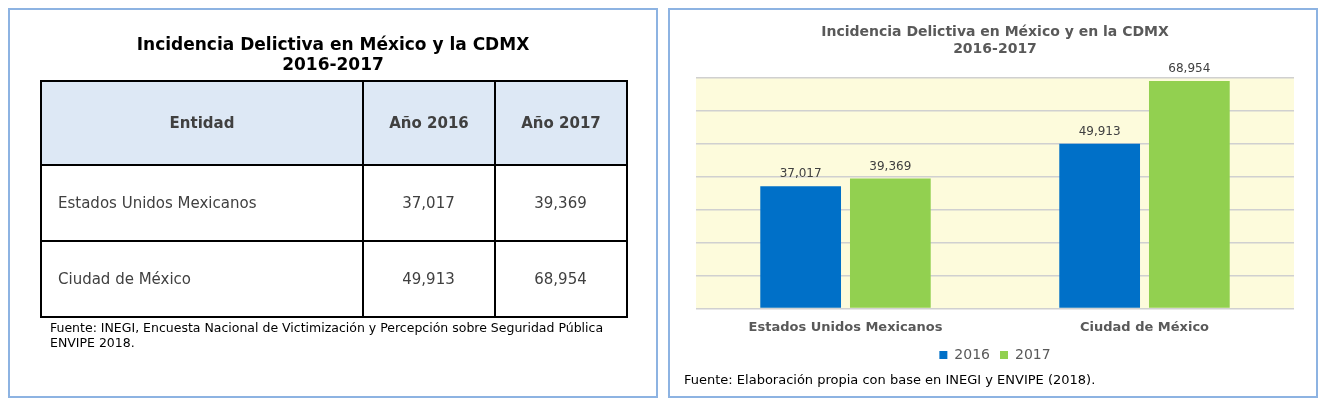  I want to click on text: Entidad, so click(202, 123).